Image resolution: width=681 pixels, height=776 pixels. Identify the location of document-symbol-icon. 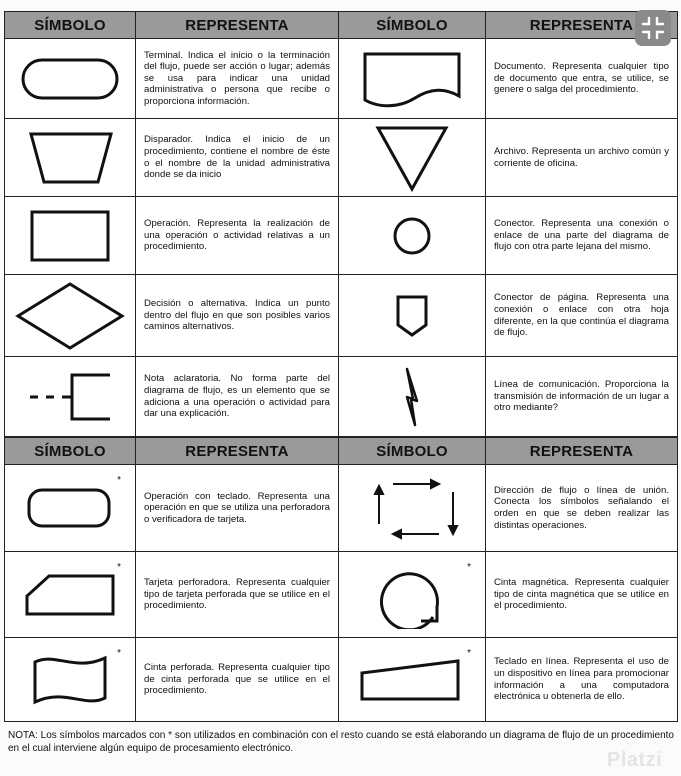
(412, 78).